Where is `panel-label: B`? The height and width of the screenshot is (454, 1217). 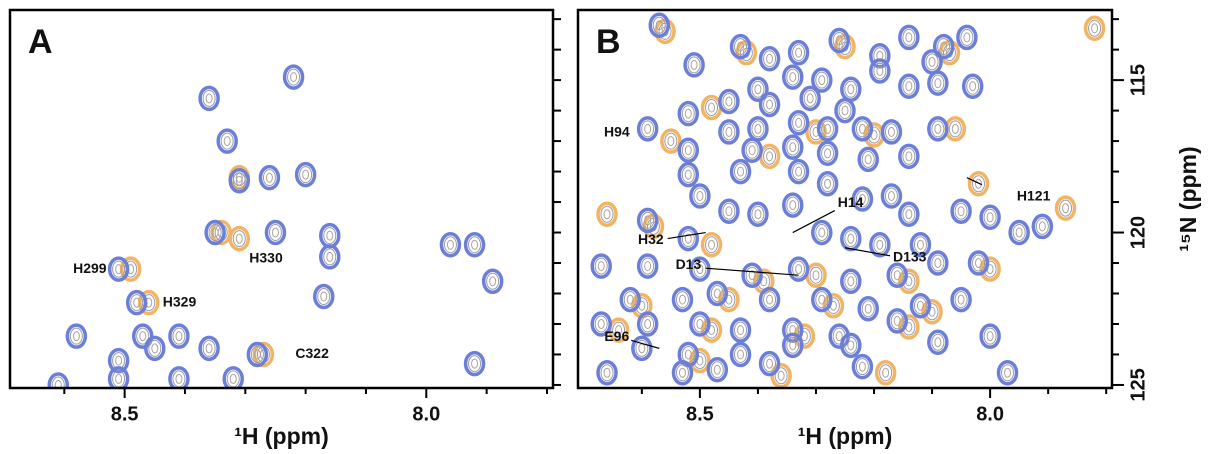
panel-label: B is located at coordinates (608, 42).